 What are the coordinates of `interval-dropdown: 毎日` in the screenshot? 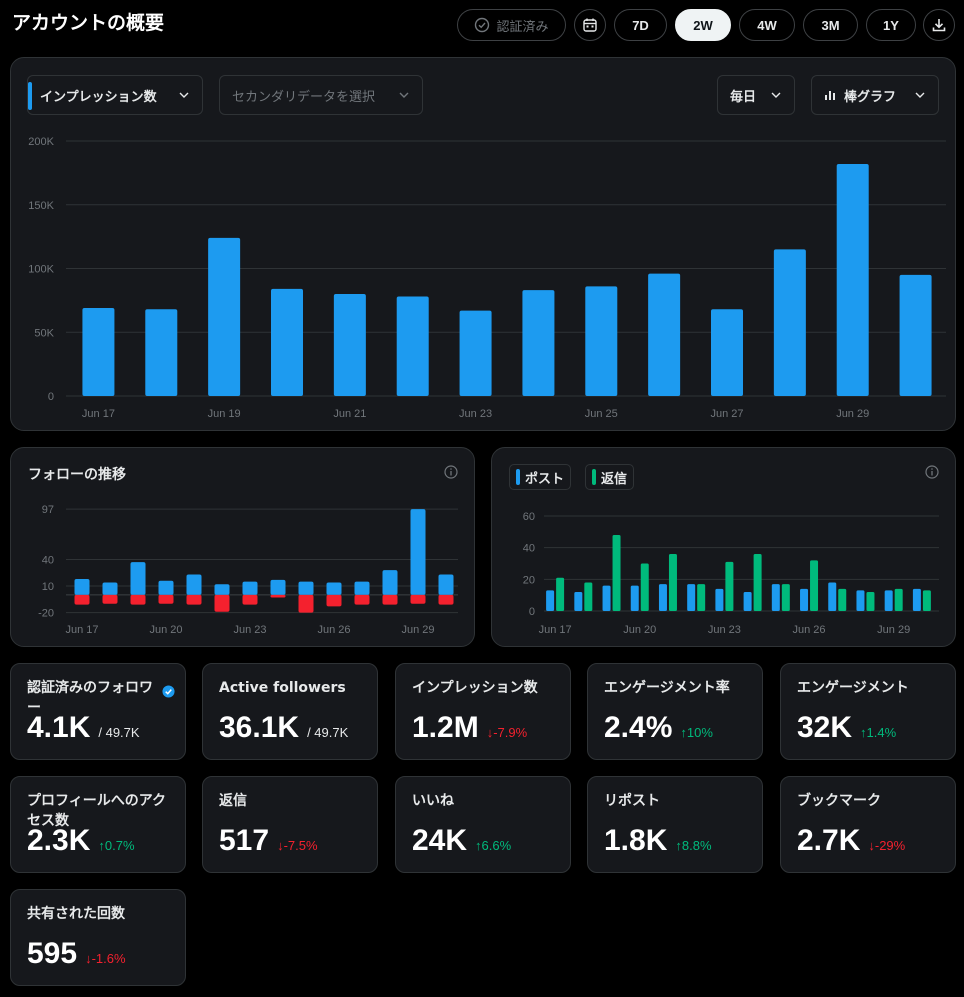 It's located at (756, 95).